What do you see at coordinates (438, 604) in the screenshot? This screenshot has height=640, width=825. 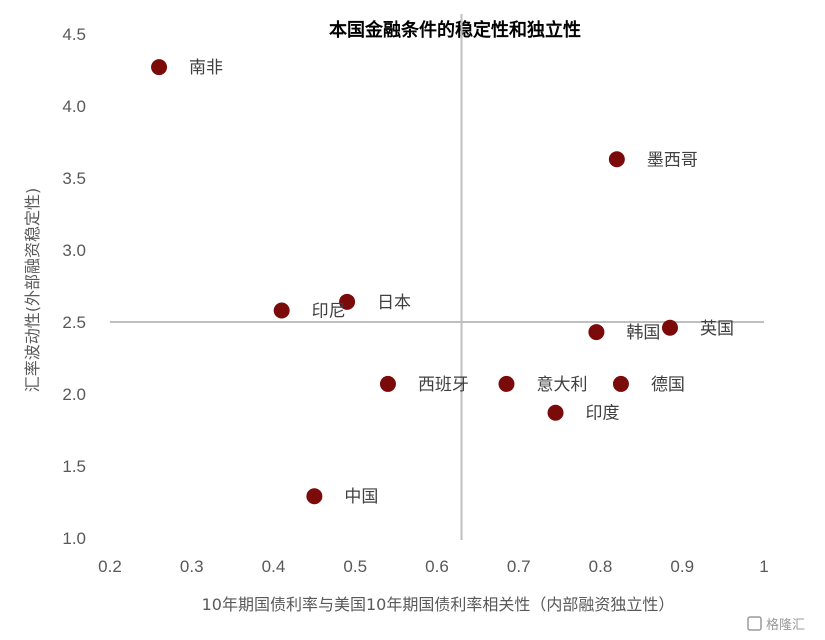 I see `x-axis-title: 10年期国债利率与美国10年期国债利率相关性（内部融资独立性）` at bounding box center [438, 604].